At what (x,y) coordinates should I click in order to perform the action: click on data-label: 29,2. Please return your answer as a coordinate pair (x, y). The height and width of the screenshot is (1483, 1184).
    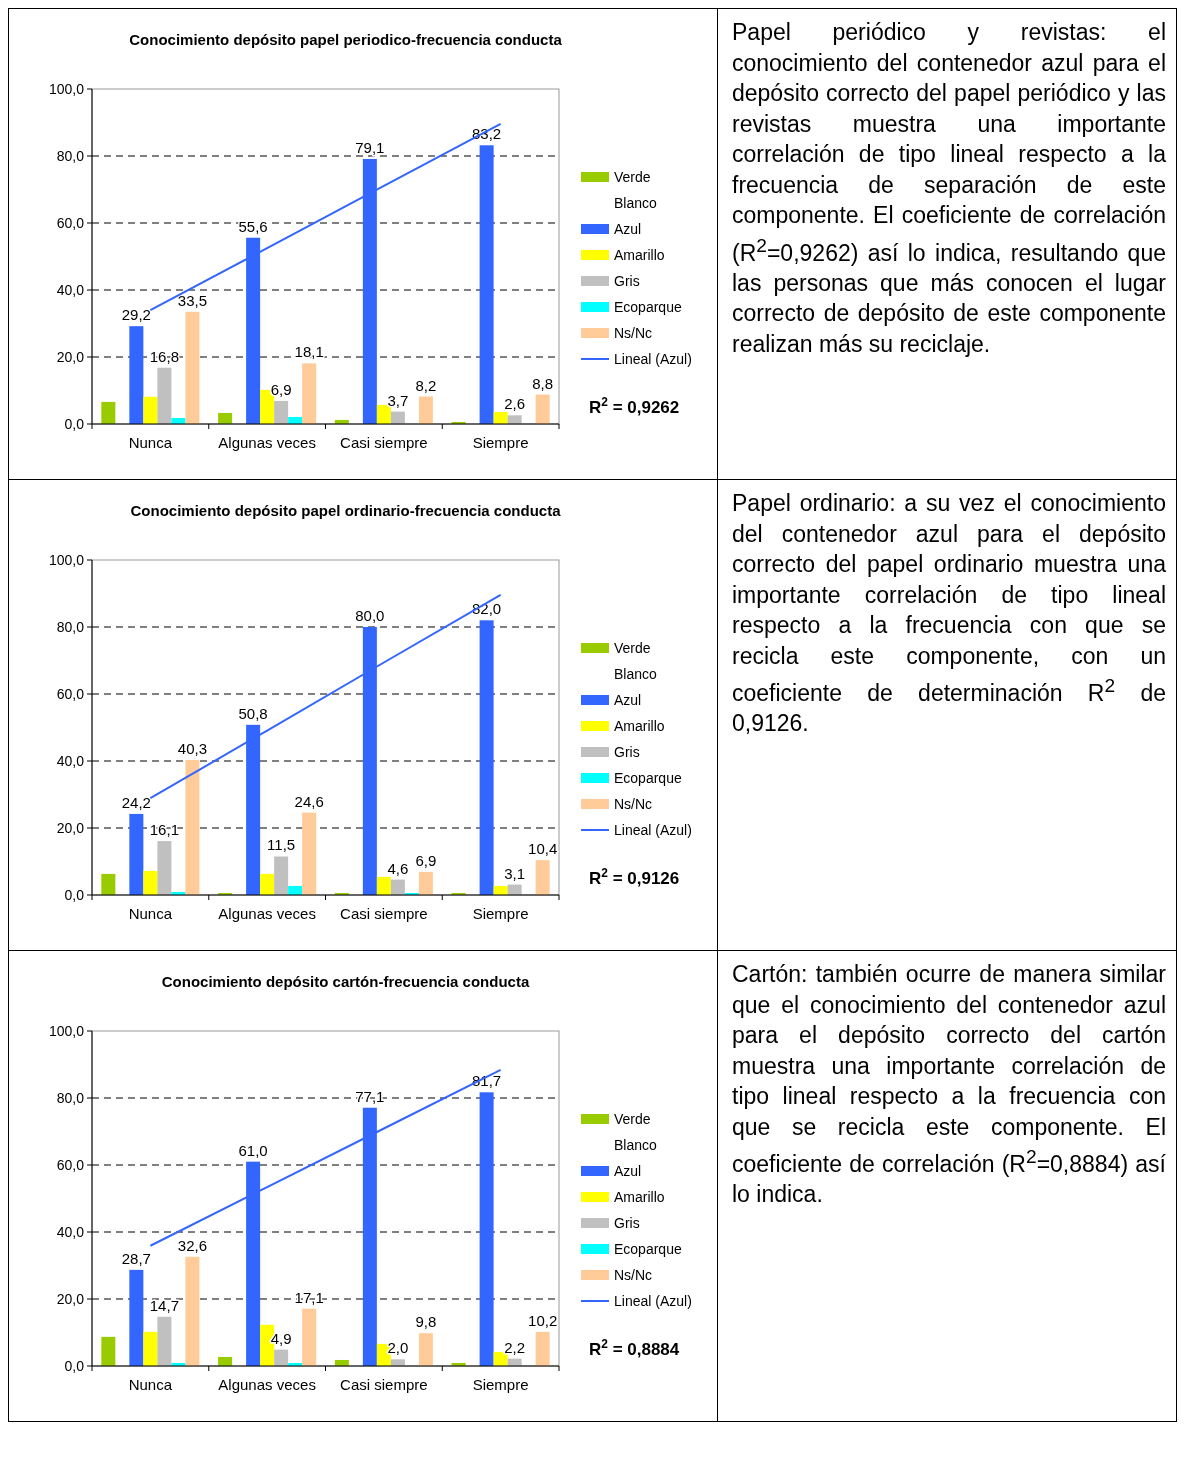
    Looking at the image, I should click on (136, 315).